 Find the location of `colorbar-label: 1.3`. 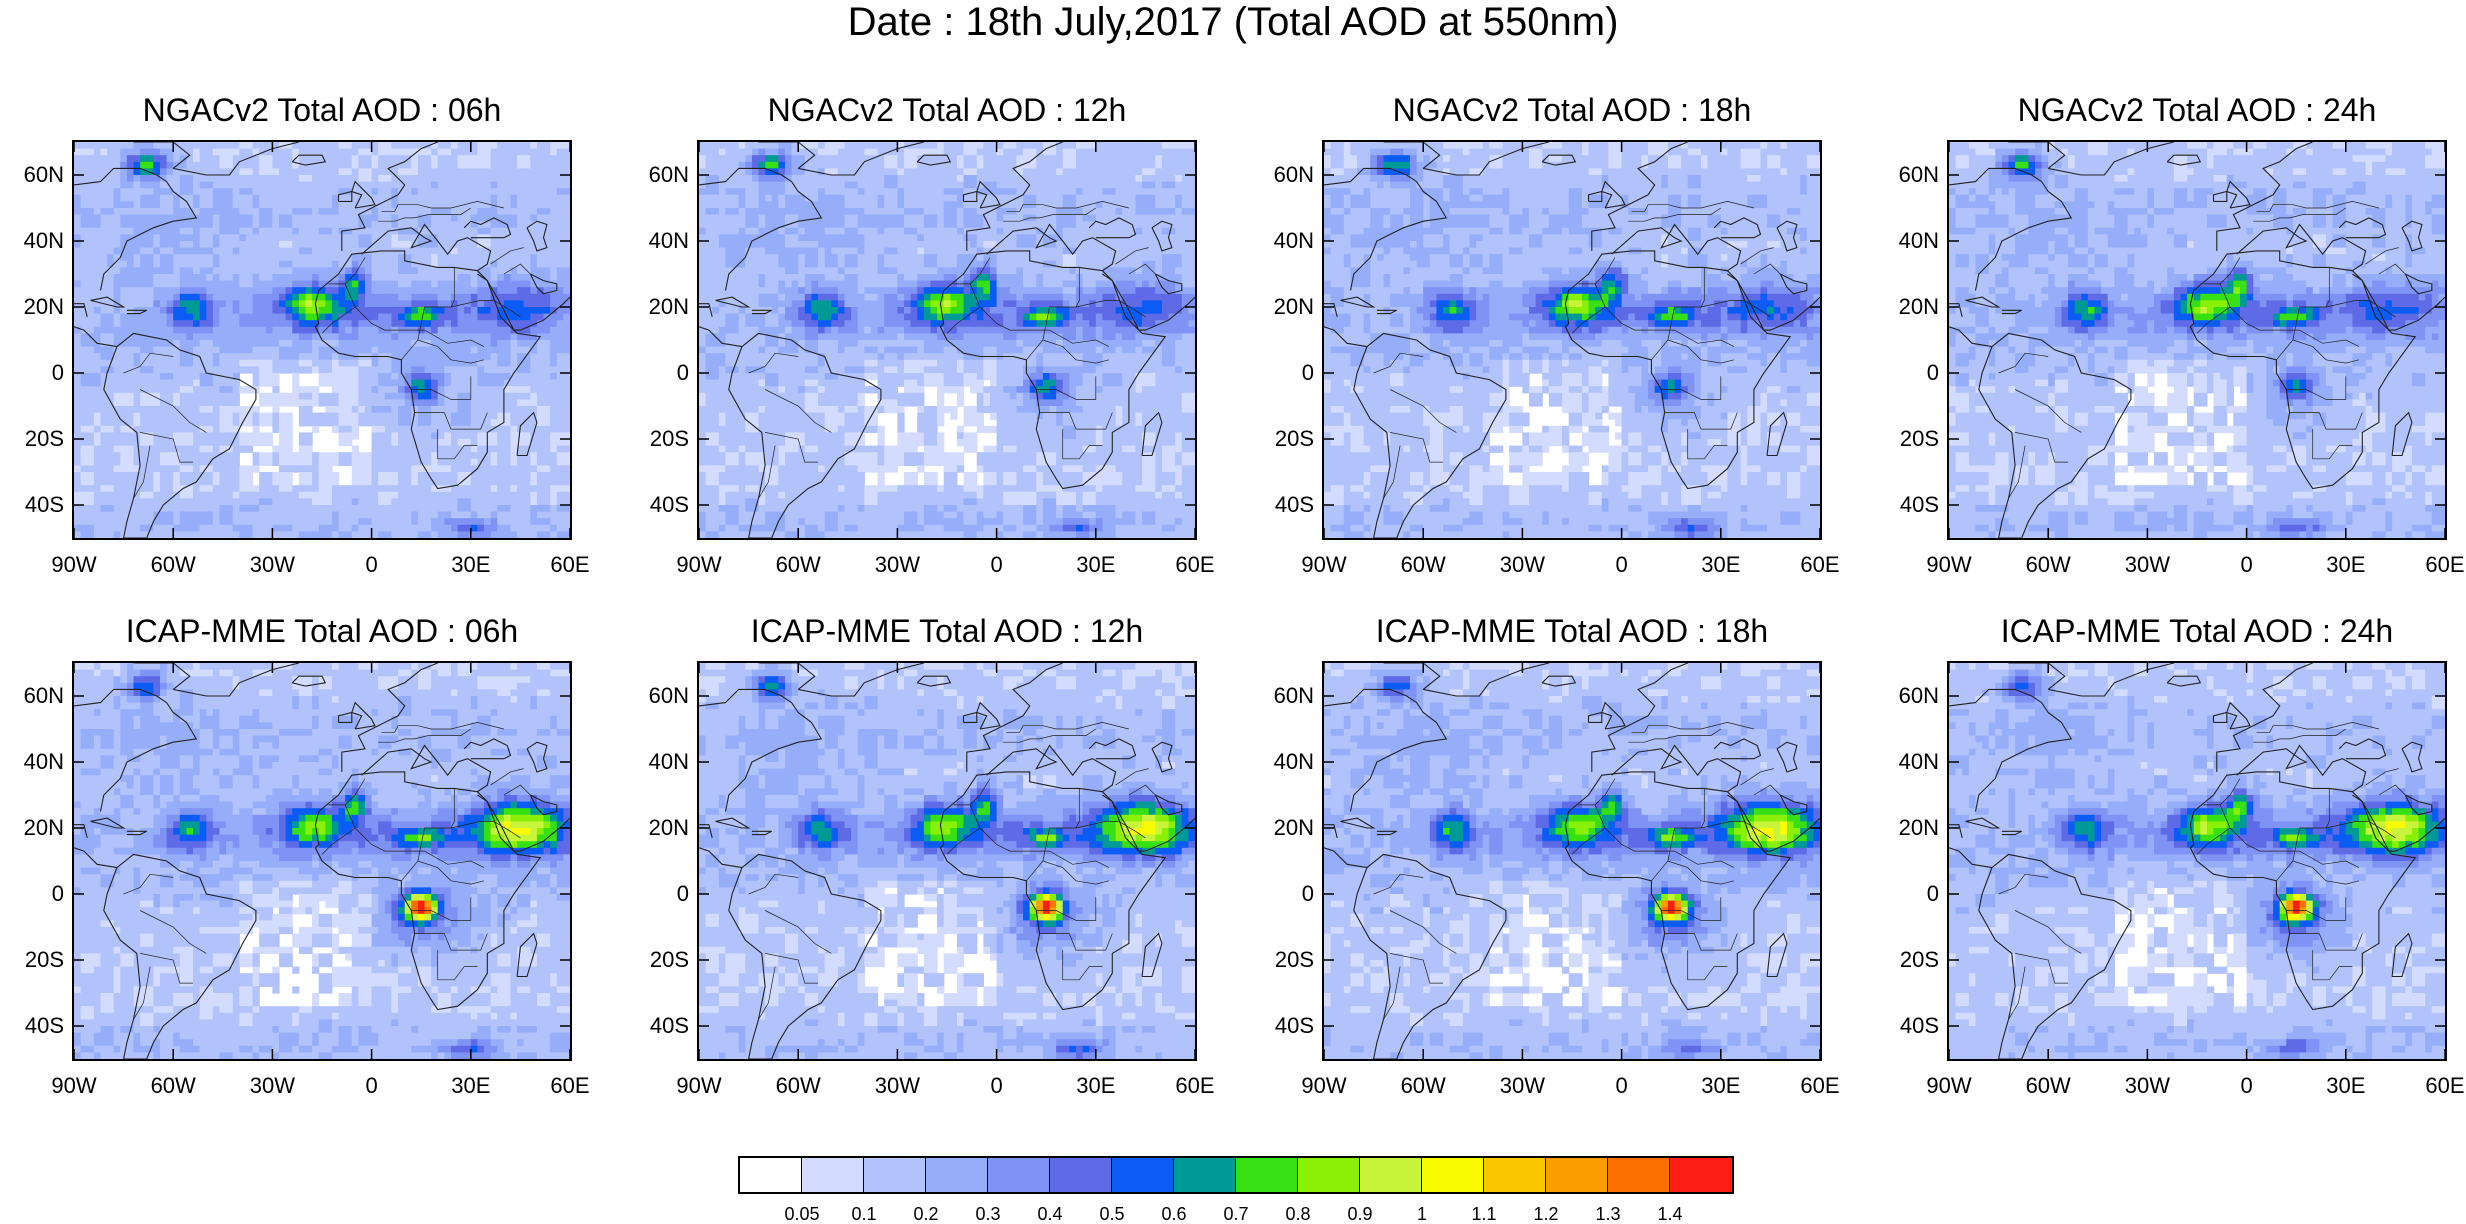

colorbar-label: 1.3 is located at coordinates (1608, 1214).